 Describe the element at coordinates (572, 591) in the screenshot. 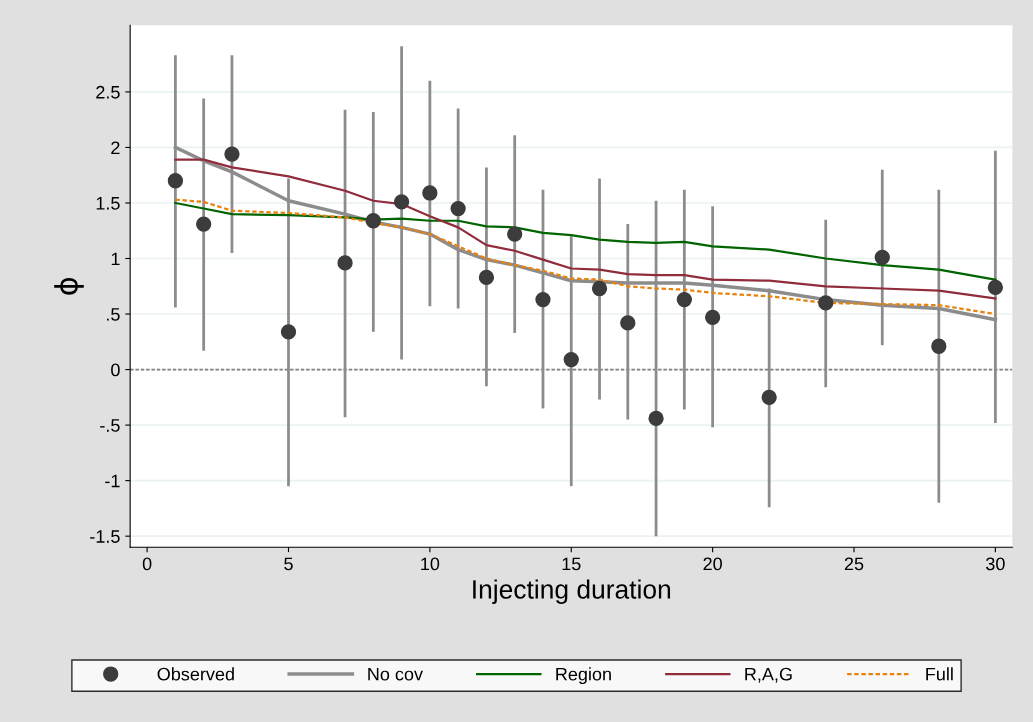

I see `x-axis-title: Injecting duration` at that location.